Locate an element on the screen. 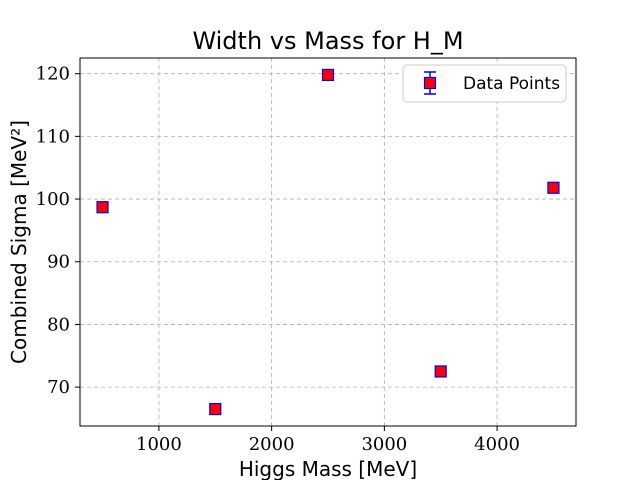  y-axis-label: Combined Sigma [MeV²] is located at coordinates (19, 242).